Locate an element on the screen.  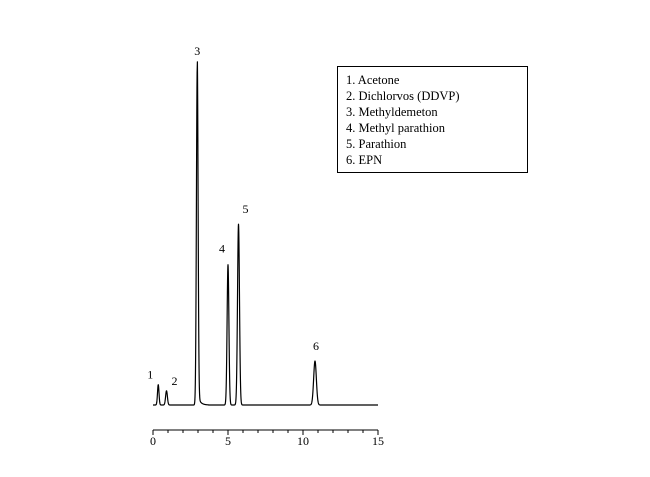
peak-label-1: 1 is located at coordinates (150, 375).